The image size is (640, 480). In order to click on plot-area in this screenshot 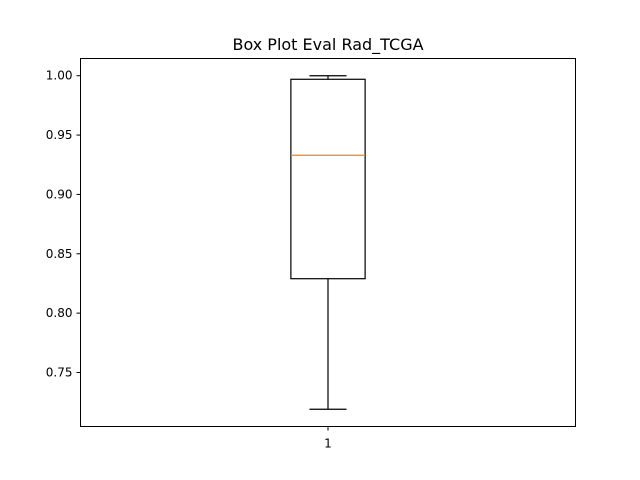, I will do `click(328, 242)`.